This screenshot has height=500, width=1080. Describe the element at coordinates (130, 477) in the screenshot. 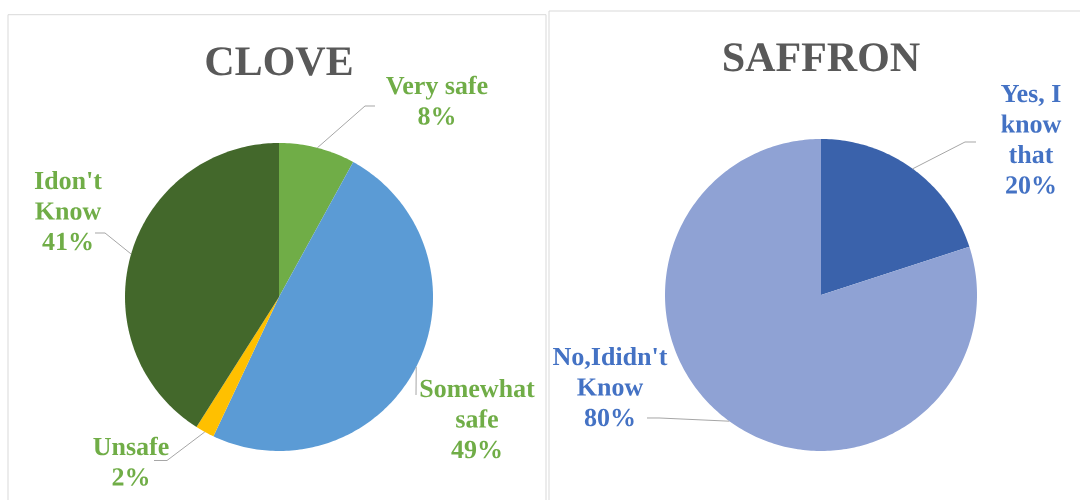

I see `data-label: 2%` at that location.